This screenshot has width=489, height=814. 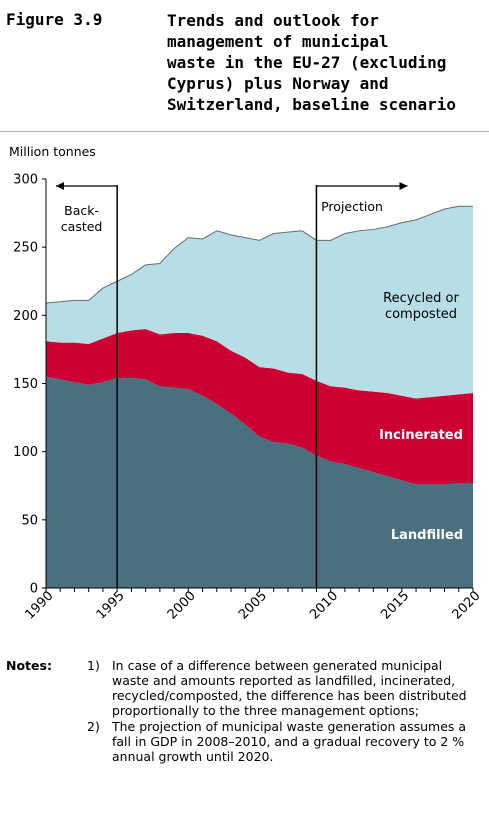 I want to click on x-tick-label: 2015, so click(x=395, y=606).